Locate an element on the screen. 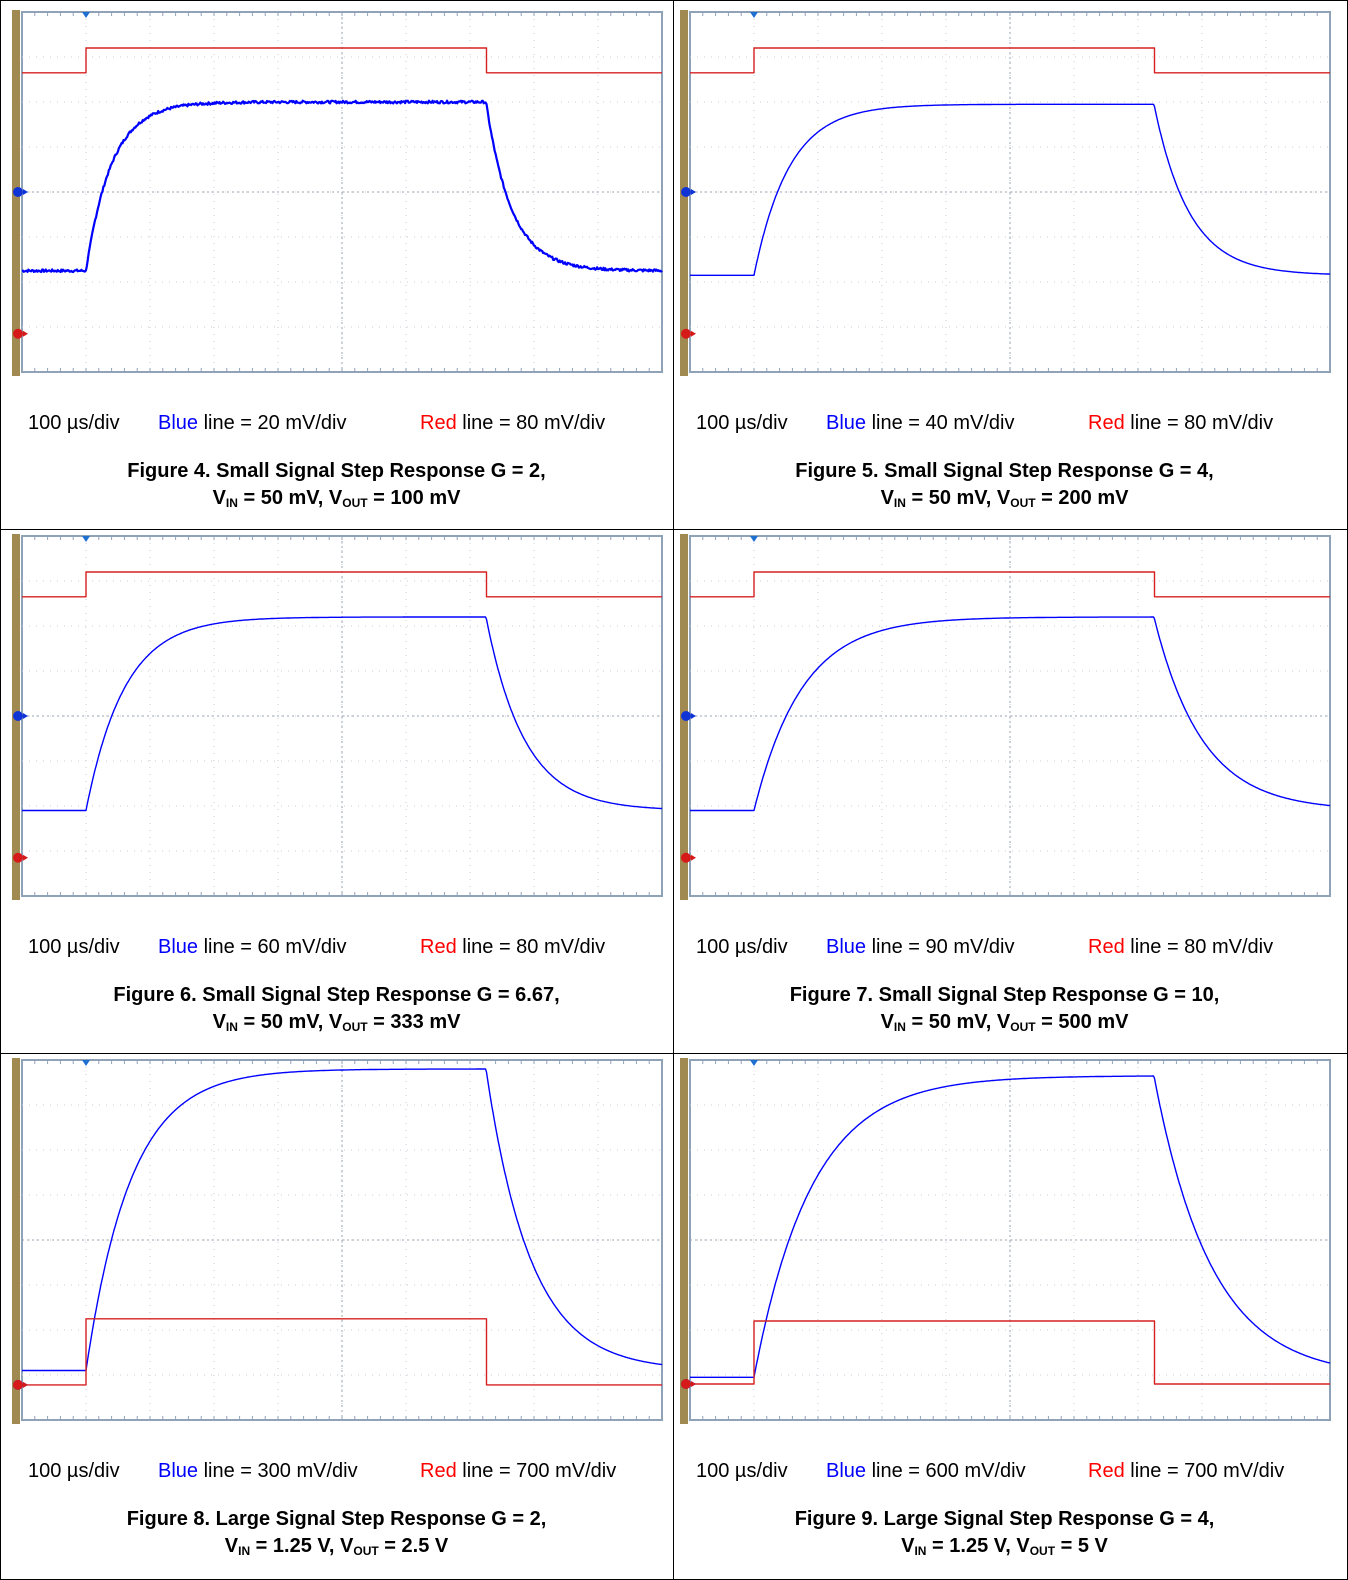 This screenshot has width=1348, height=1580. blue-scale-label: Blue line = 600 mV/div is located at coordinates (926, 1471).